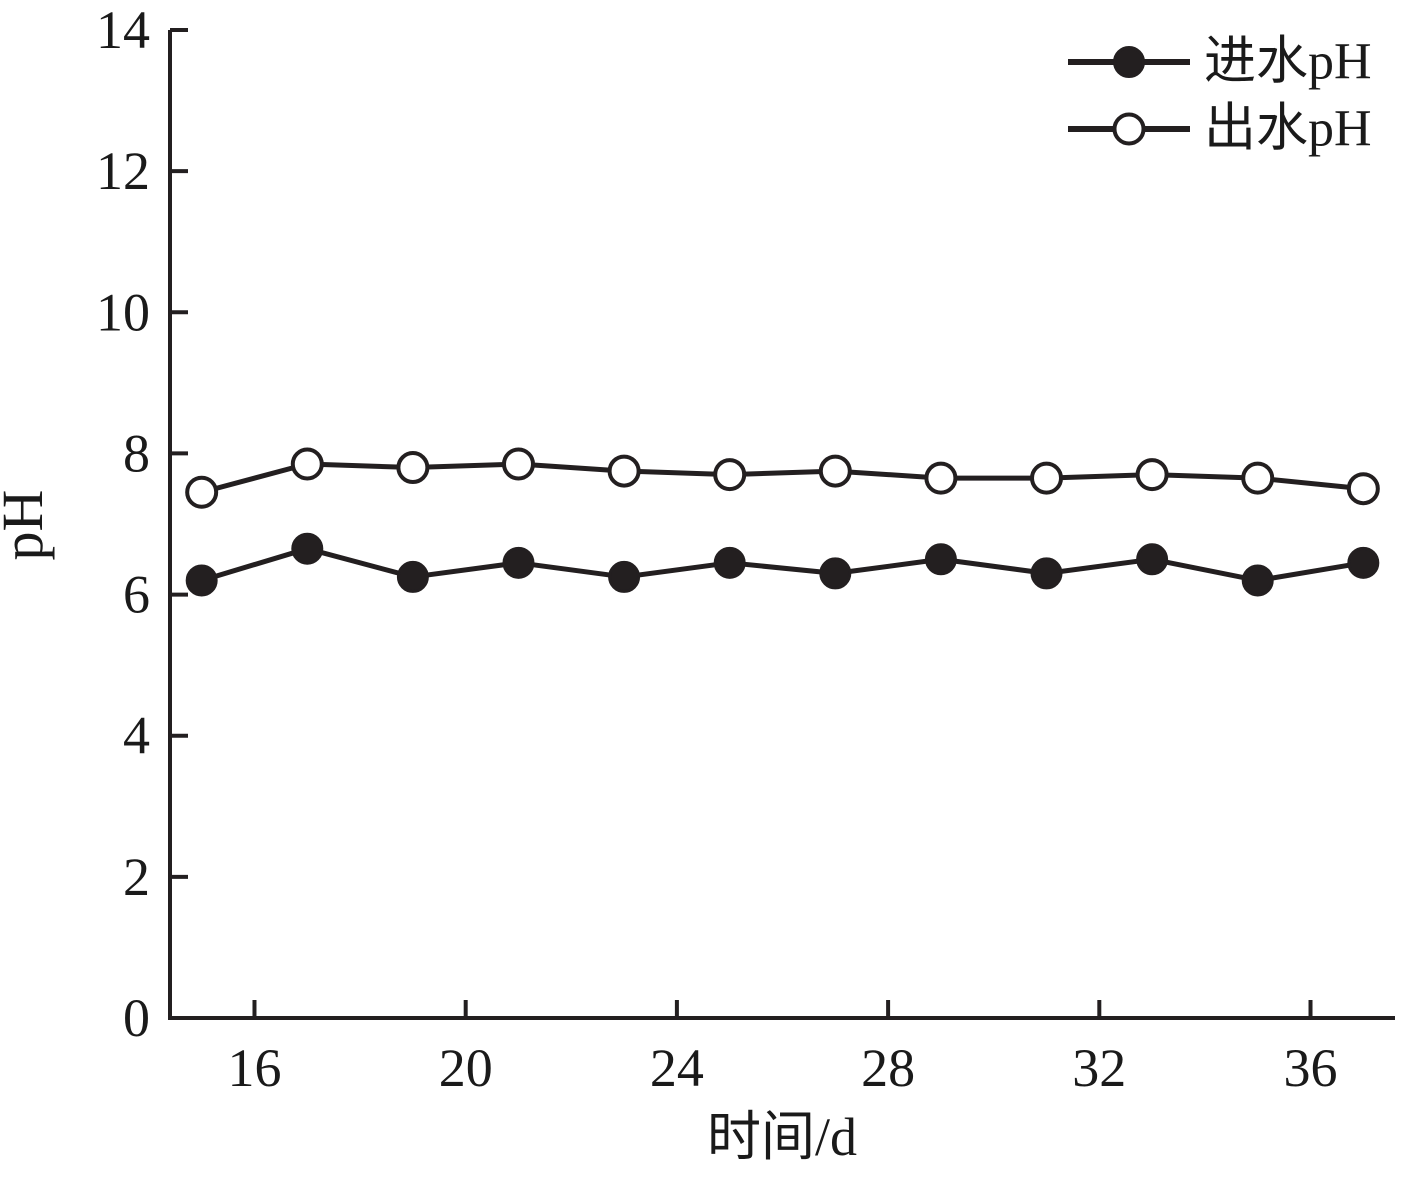 This screenshot has width=1417, height=1181. What do you see at coordinates (1288, 62) in the screenshot?
I see `legend-label: 进水pH` at bounding box center [1288, 62].